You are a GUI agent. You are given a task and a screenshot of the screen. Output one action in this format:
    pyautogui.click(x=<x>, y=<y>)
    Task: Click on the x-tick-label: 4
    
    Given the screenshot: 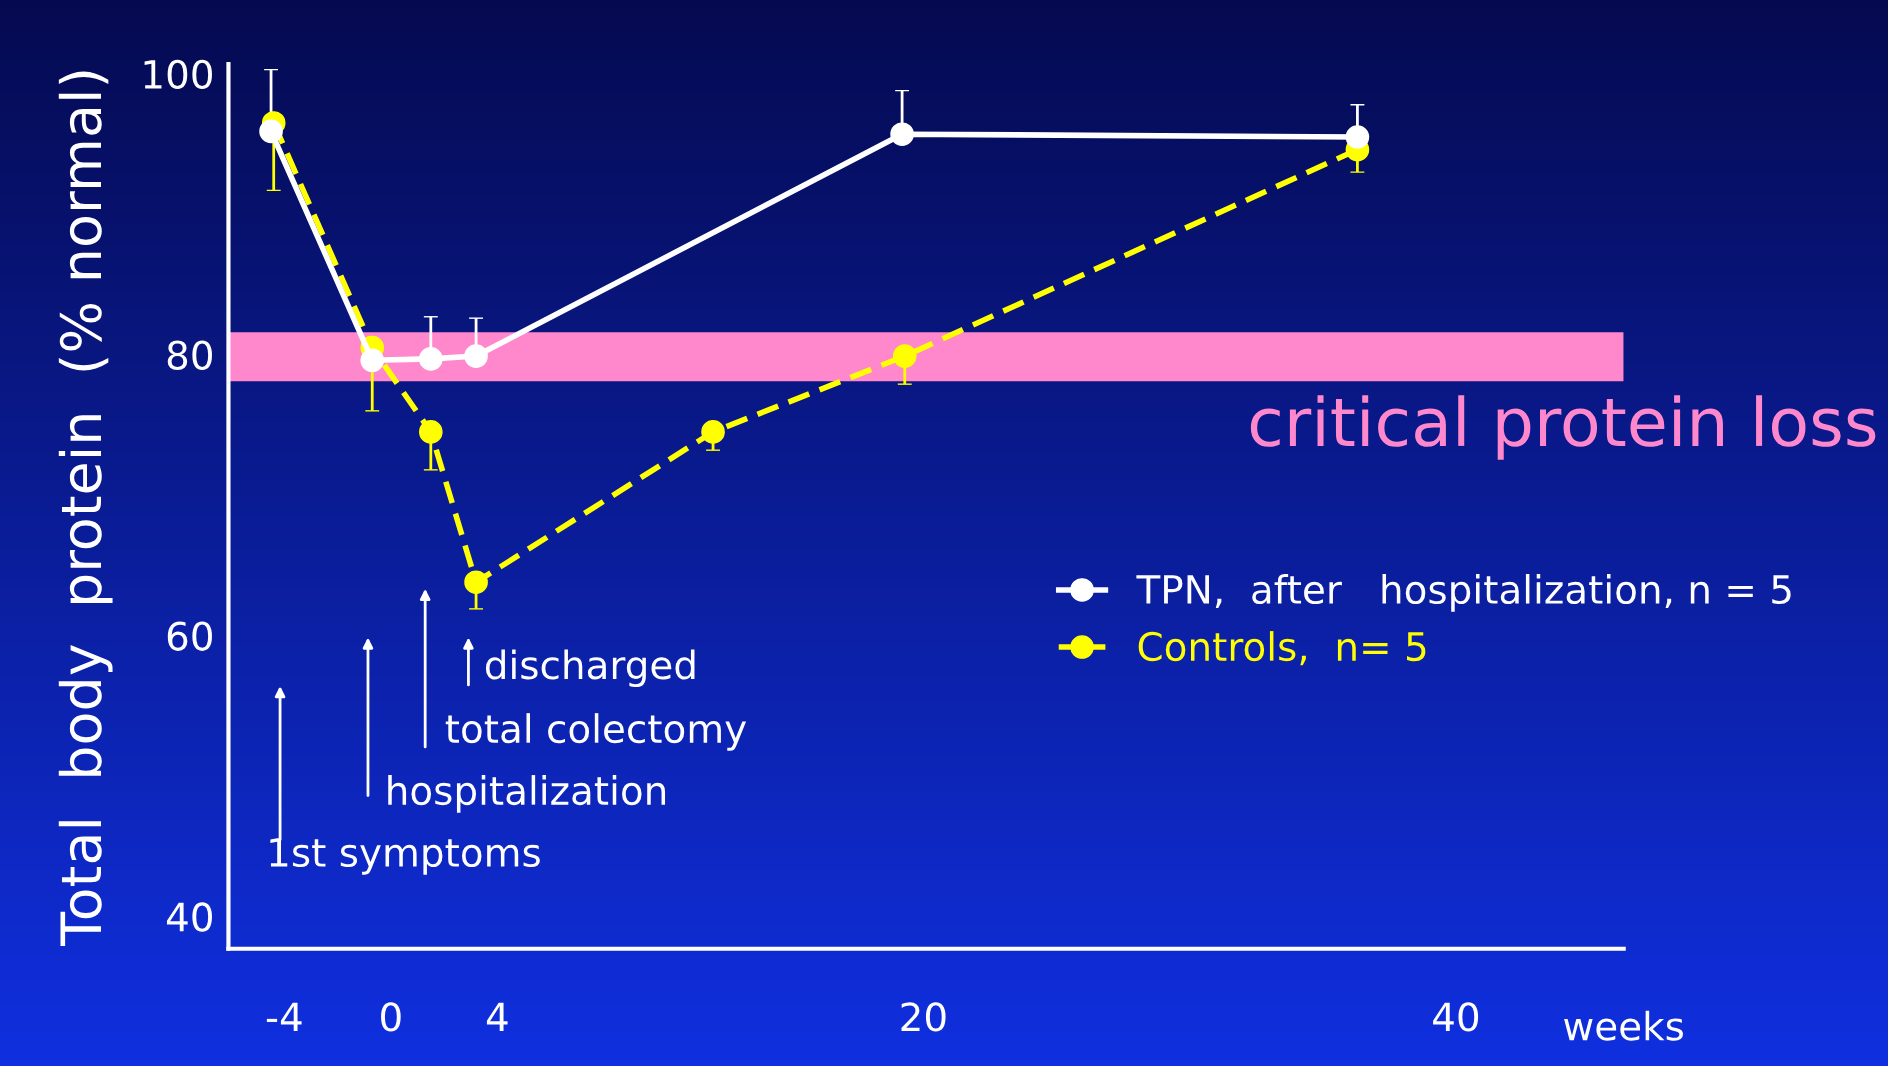 What is the action you would take?
    pyautogui.click(x=497, y=1017)
    